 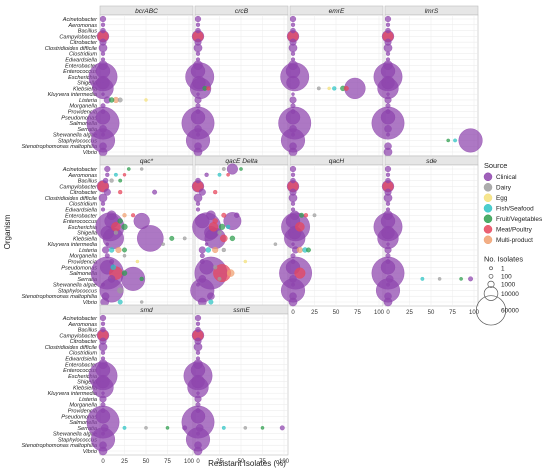 I want to click on legend-label: Egg, so click(x=502, y=198).